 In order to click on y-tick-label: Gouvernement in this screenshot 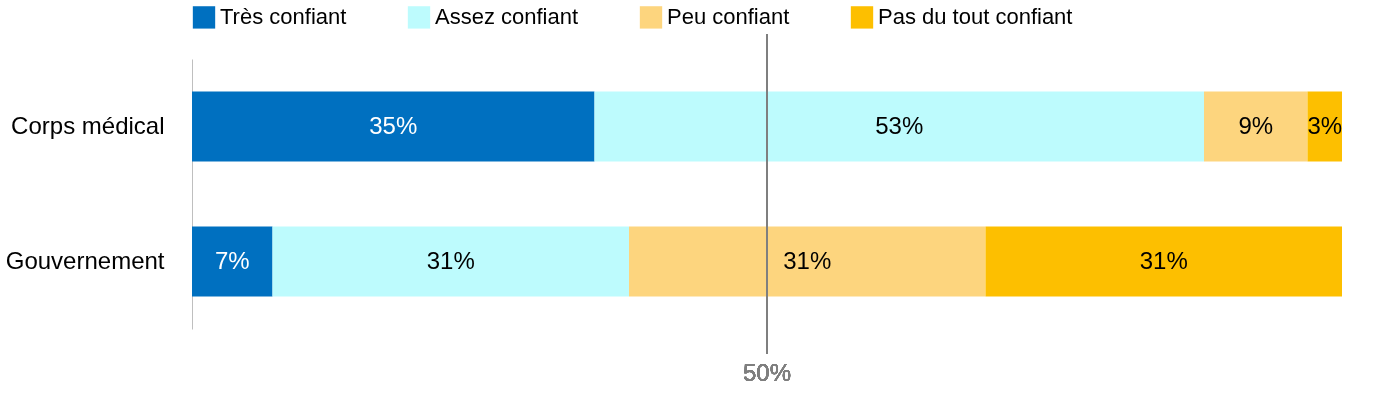, I will do `click(85, 260)`.